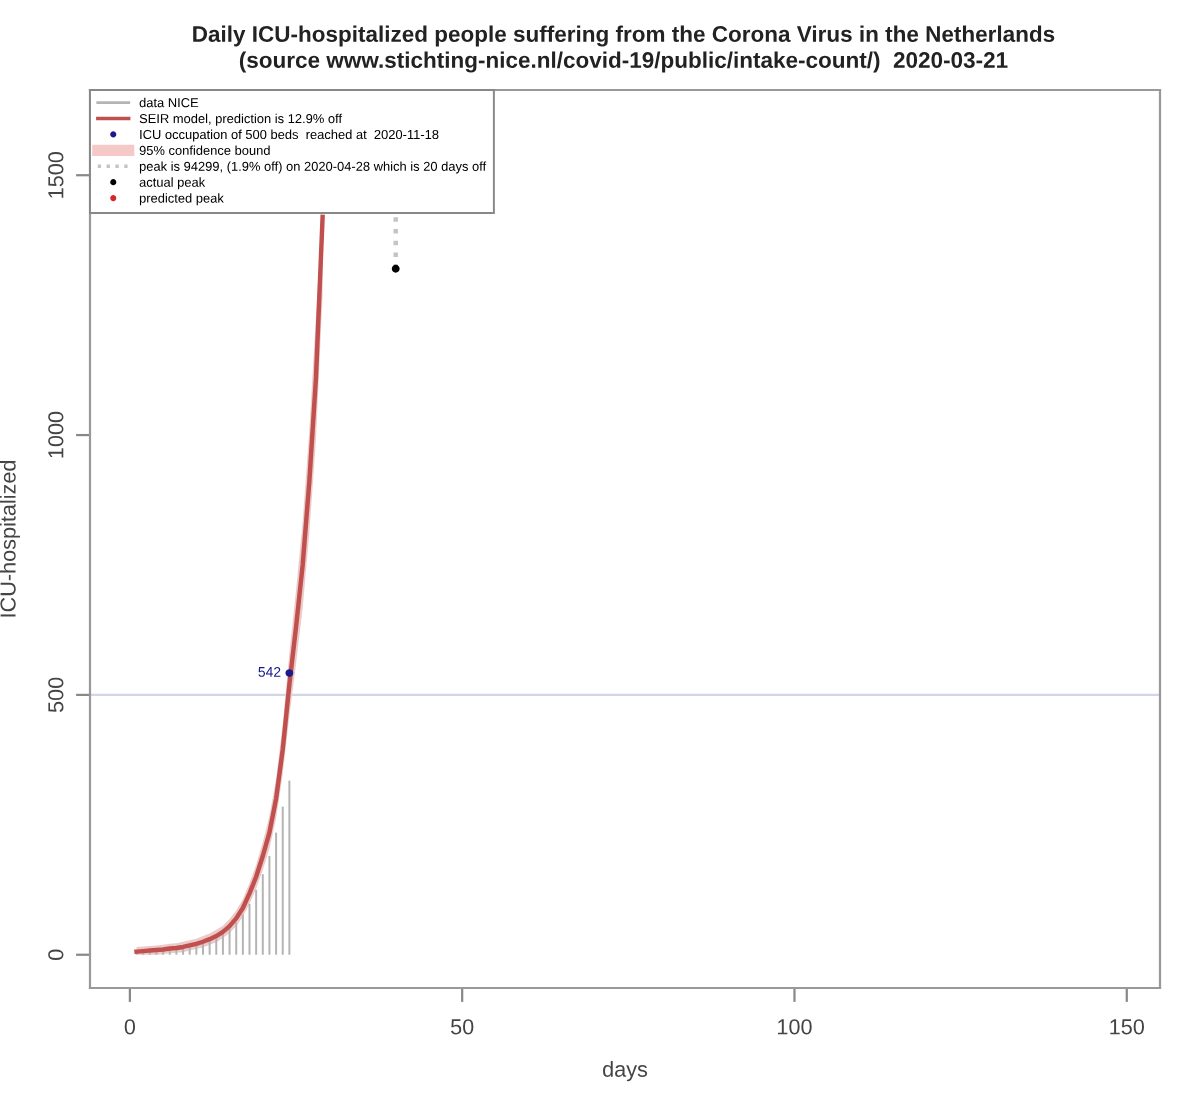 Image resolution: width=1192 pixels, height=1100 pixels. What do you see at coordinates (795, 1027) in the screenshot?
I see `x-tick-label: 100` at bounding box center [795, 1027].